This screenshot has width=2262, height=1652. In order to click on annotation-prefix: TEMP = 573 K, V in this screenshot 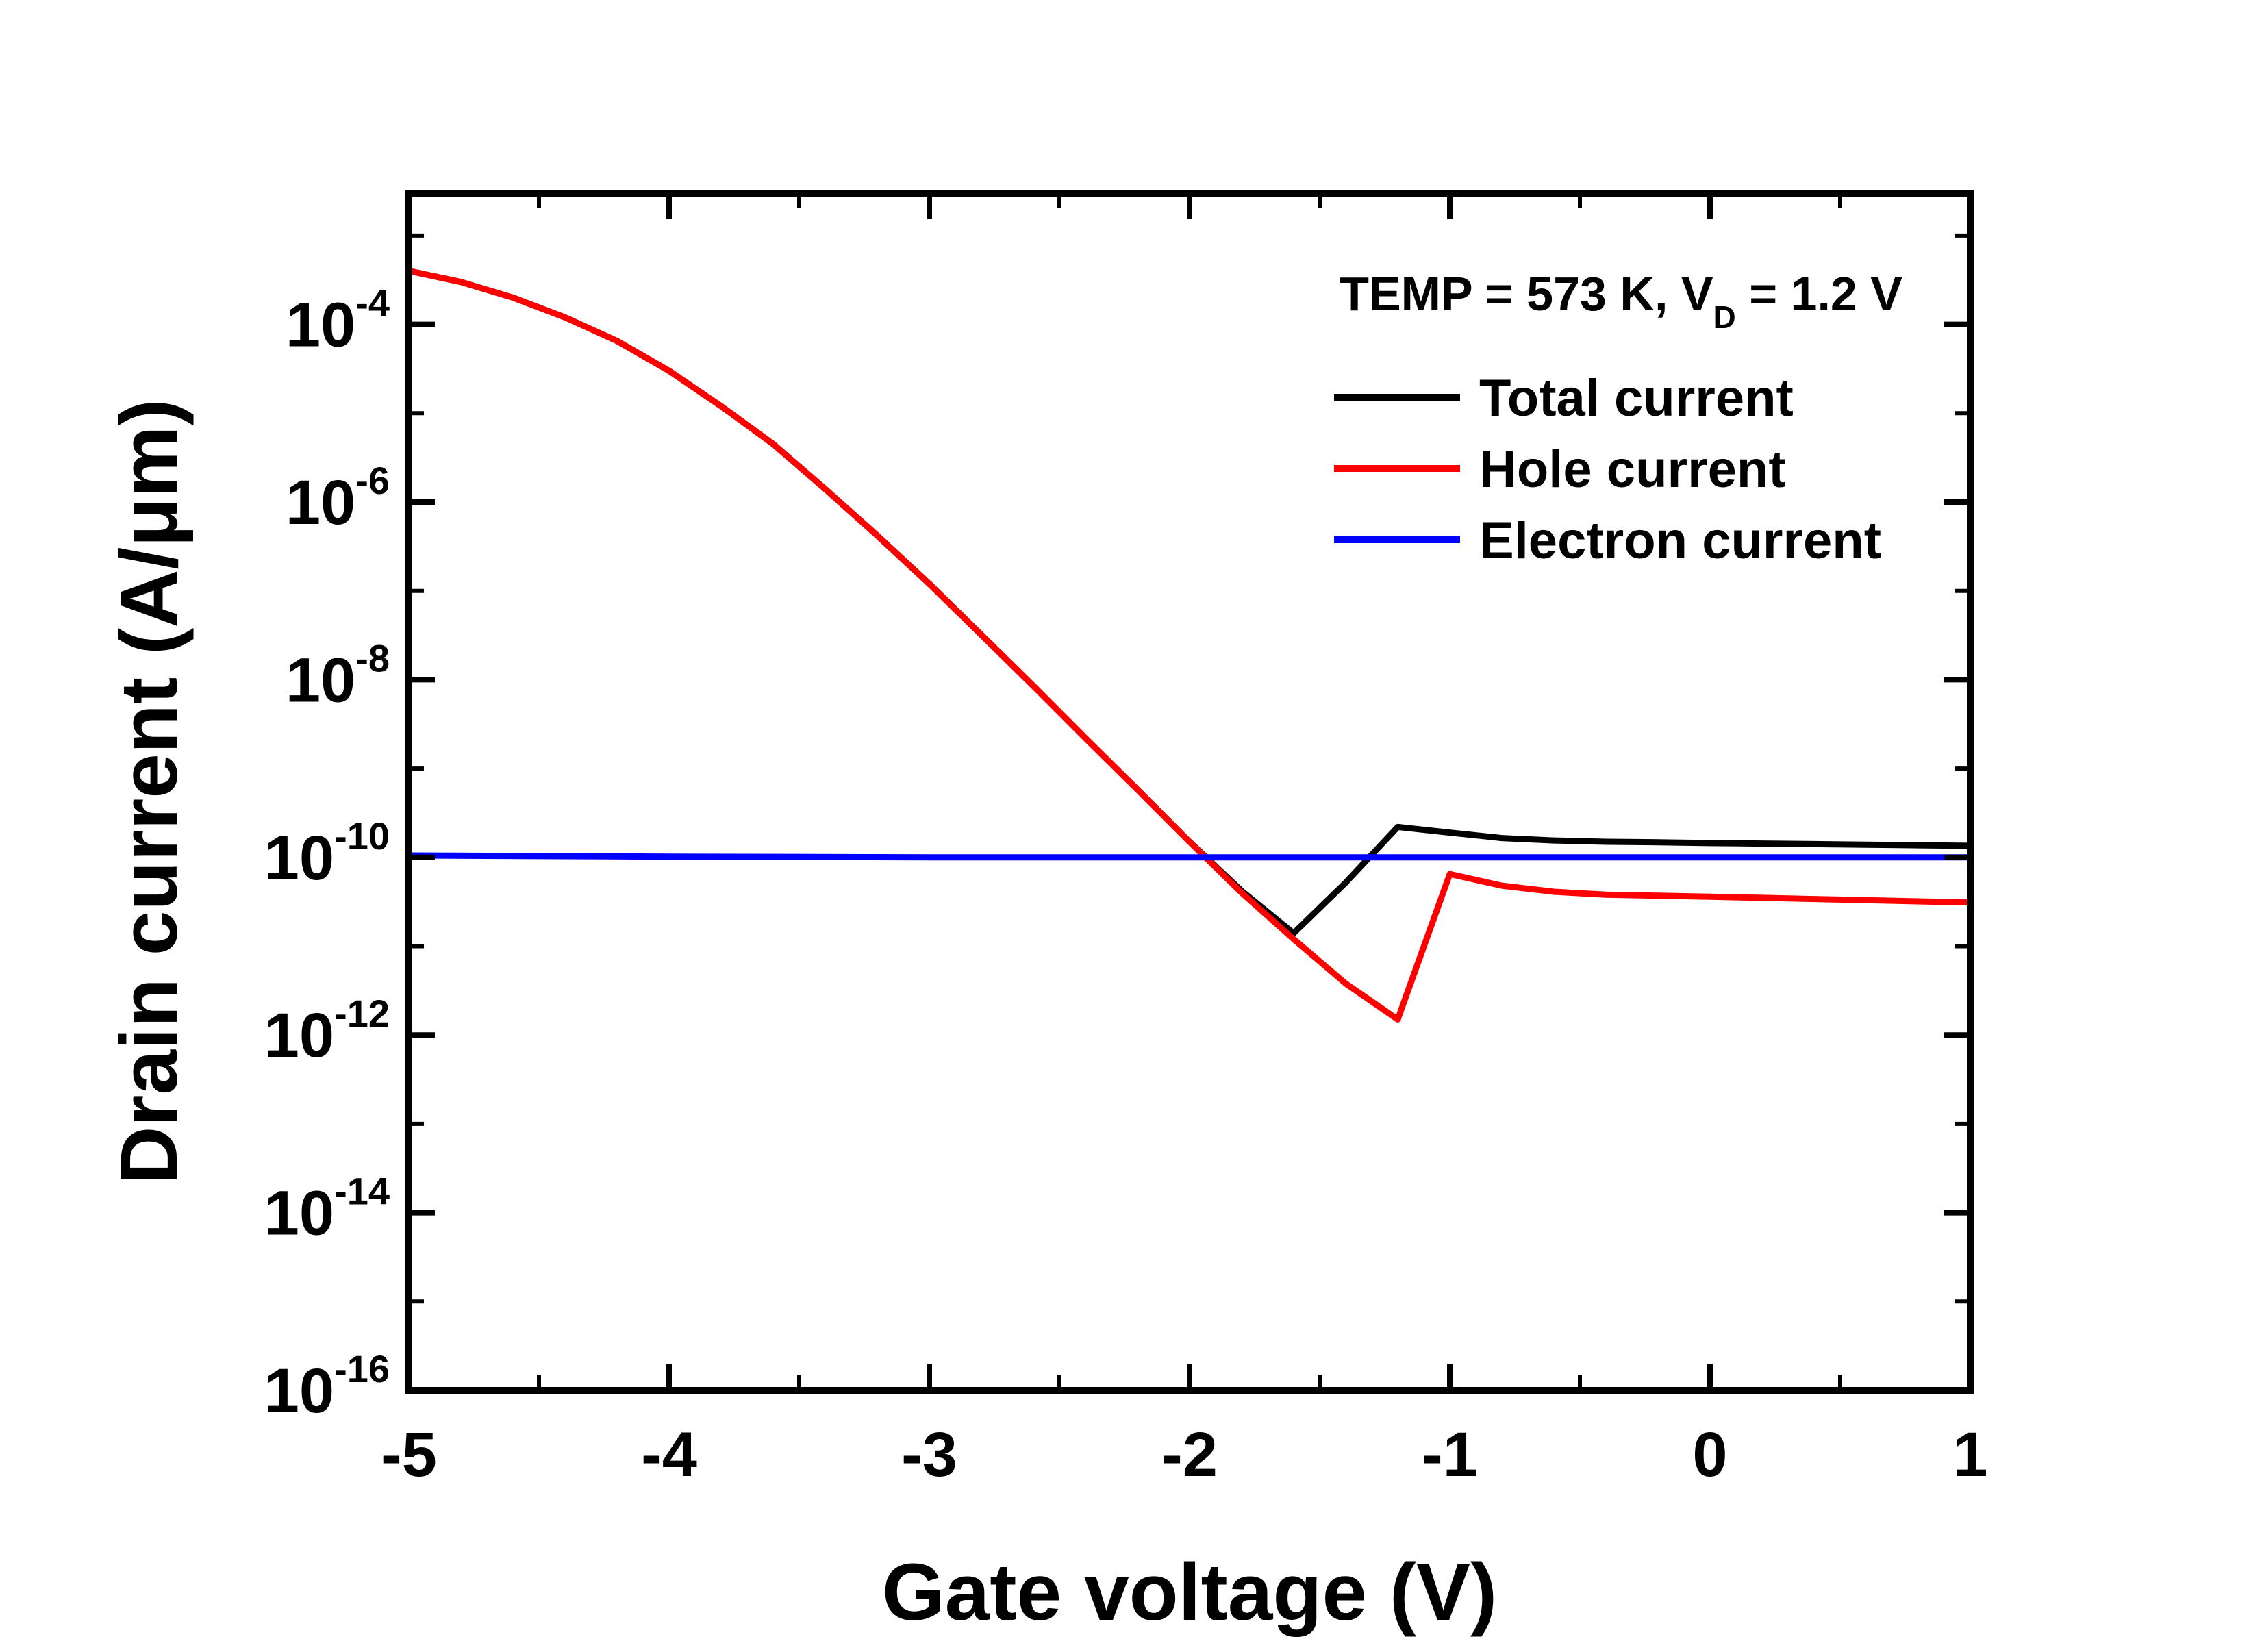, I will do `click(1527, 294)`.